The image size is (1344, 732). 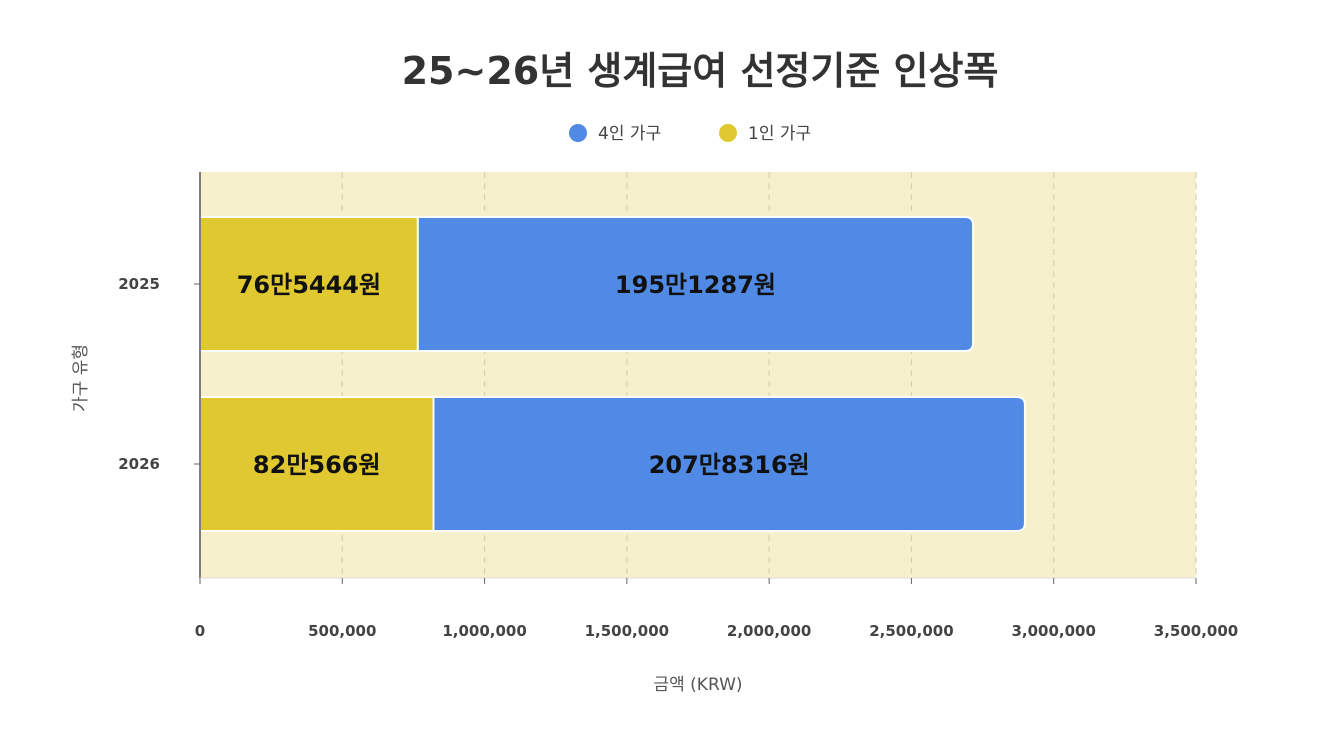 What do you see at coordinates (317, 465) in the screenshot?
I see `bar-label-2026-series-0: 82만566원` at bounding box center [317, 465].